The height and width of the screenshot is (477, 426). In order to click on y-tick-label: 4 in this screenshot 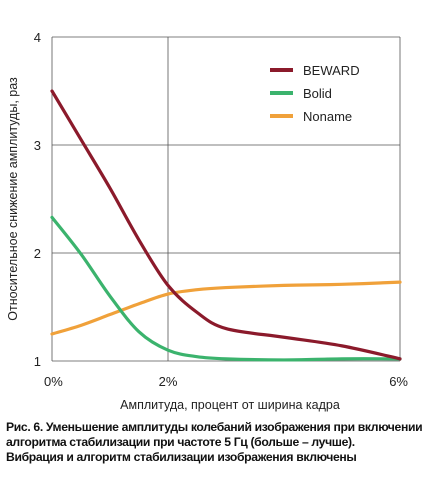, I will do `click(37, 37)`.